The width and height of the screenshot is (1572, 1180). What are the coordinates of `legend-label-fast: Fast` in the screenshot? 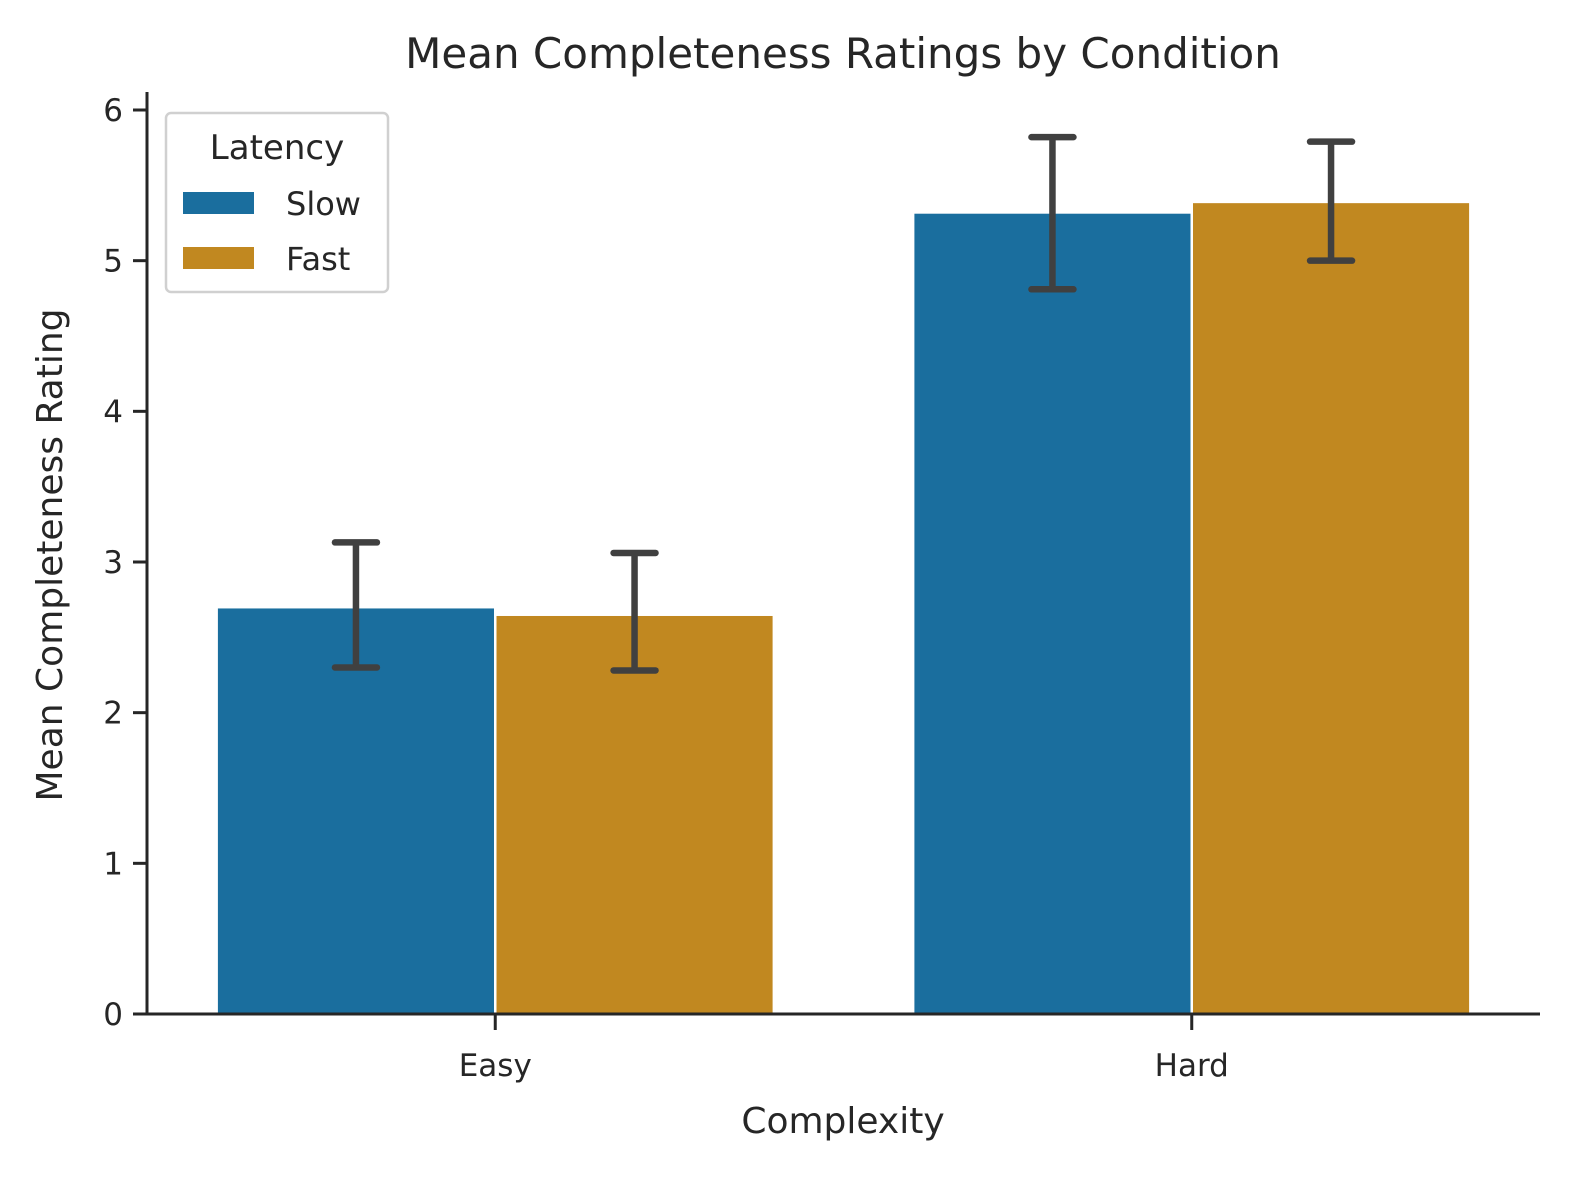 It's located at (318, 259).